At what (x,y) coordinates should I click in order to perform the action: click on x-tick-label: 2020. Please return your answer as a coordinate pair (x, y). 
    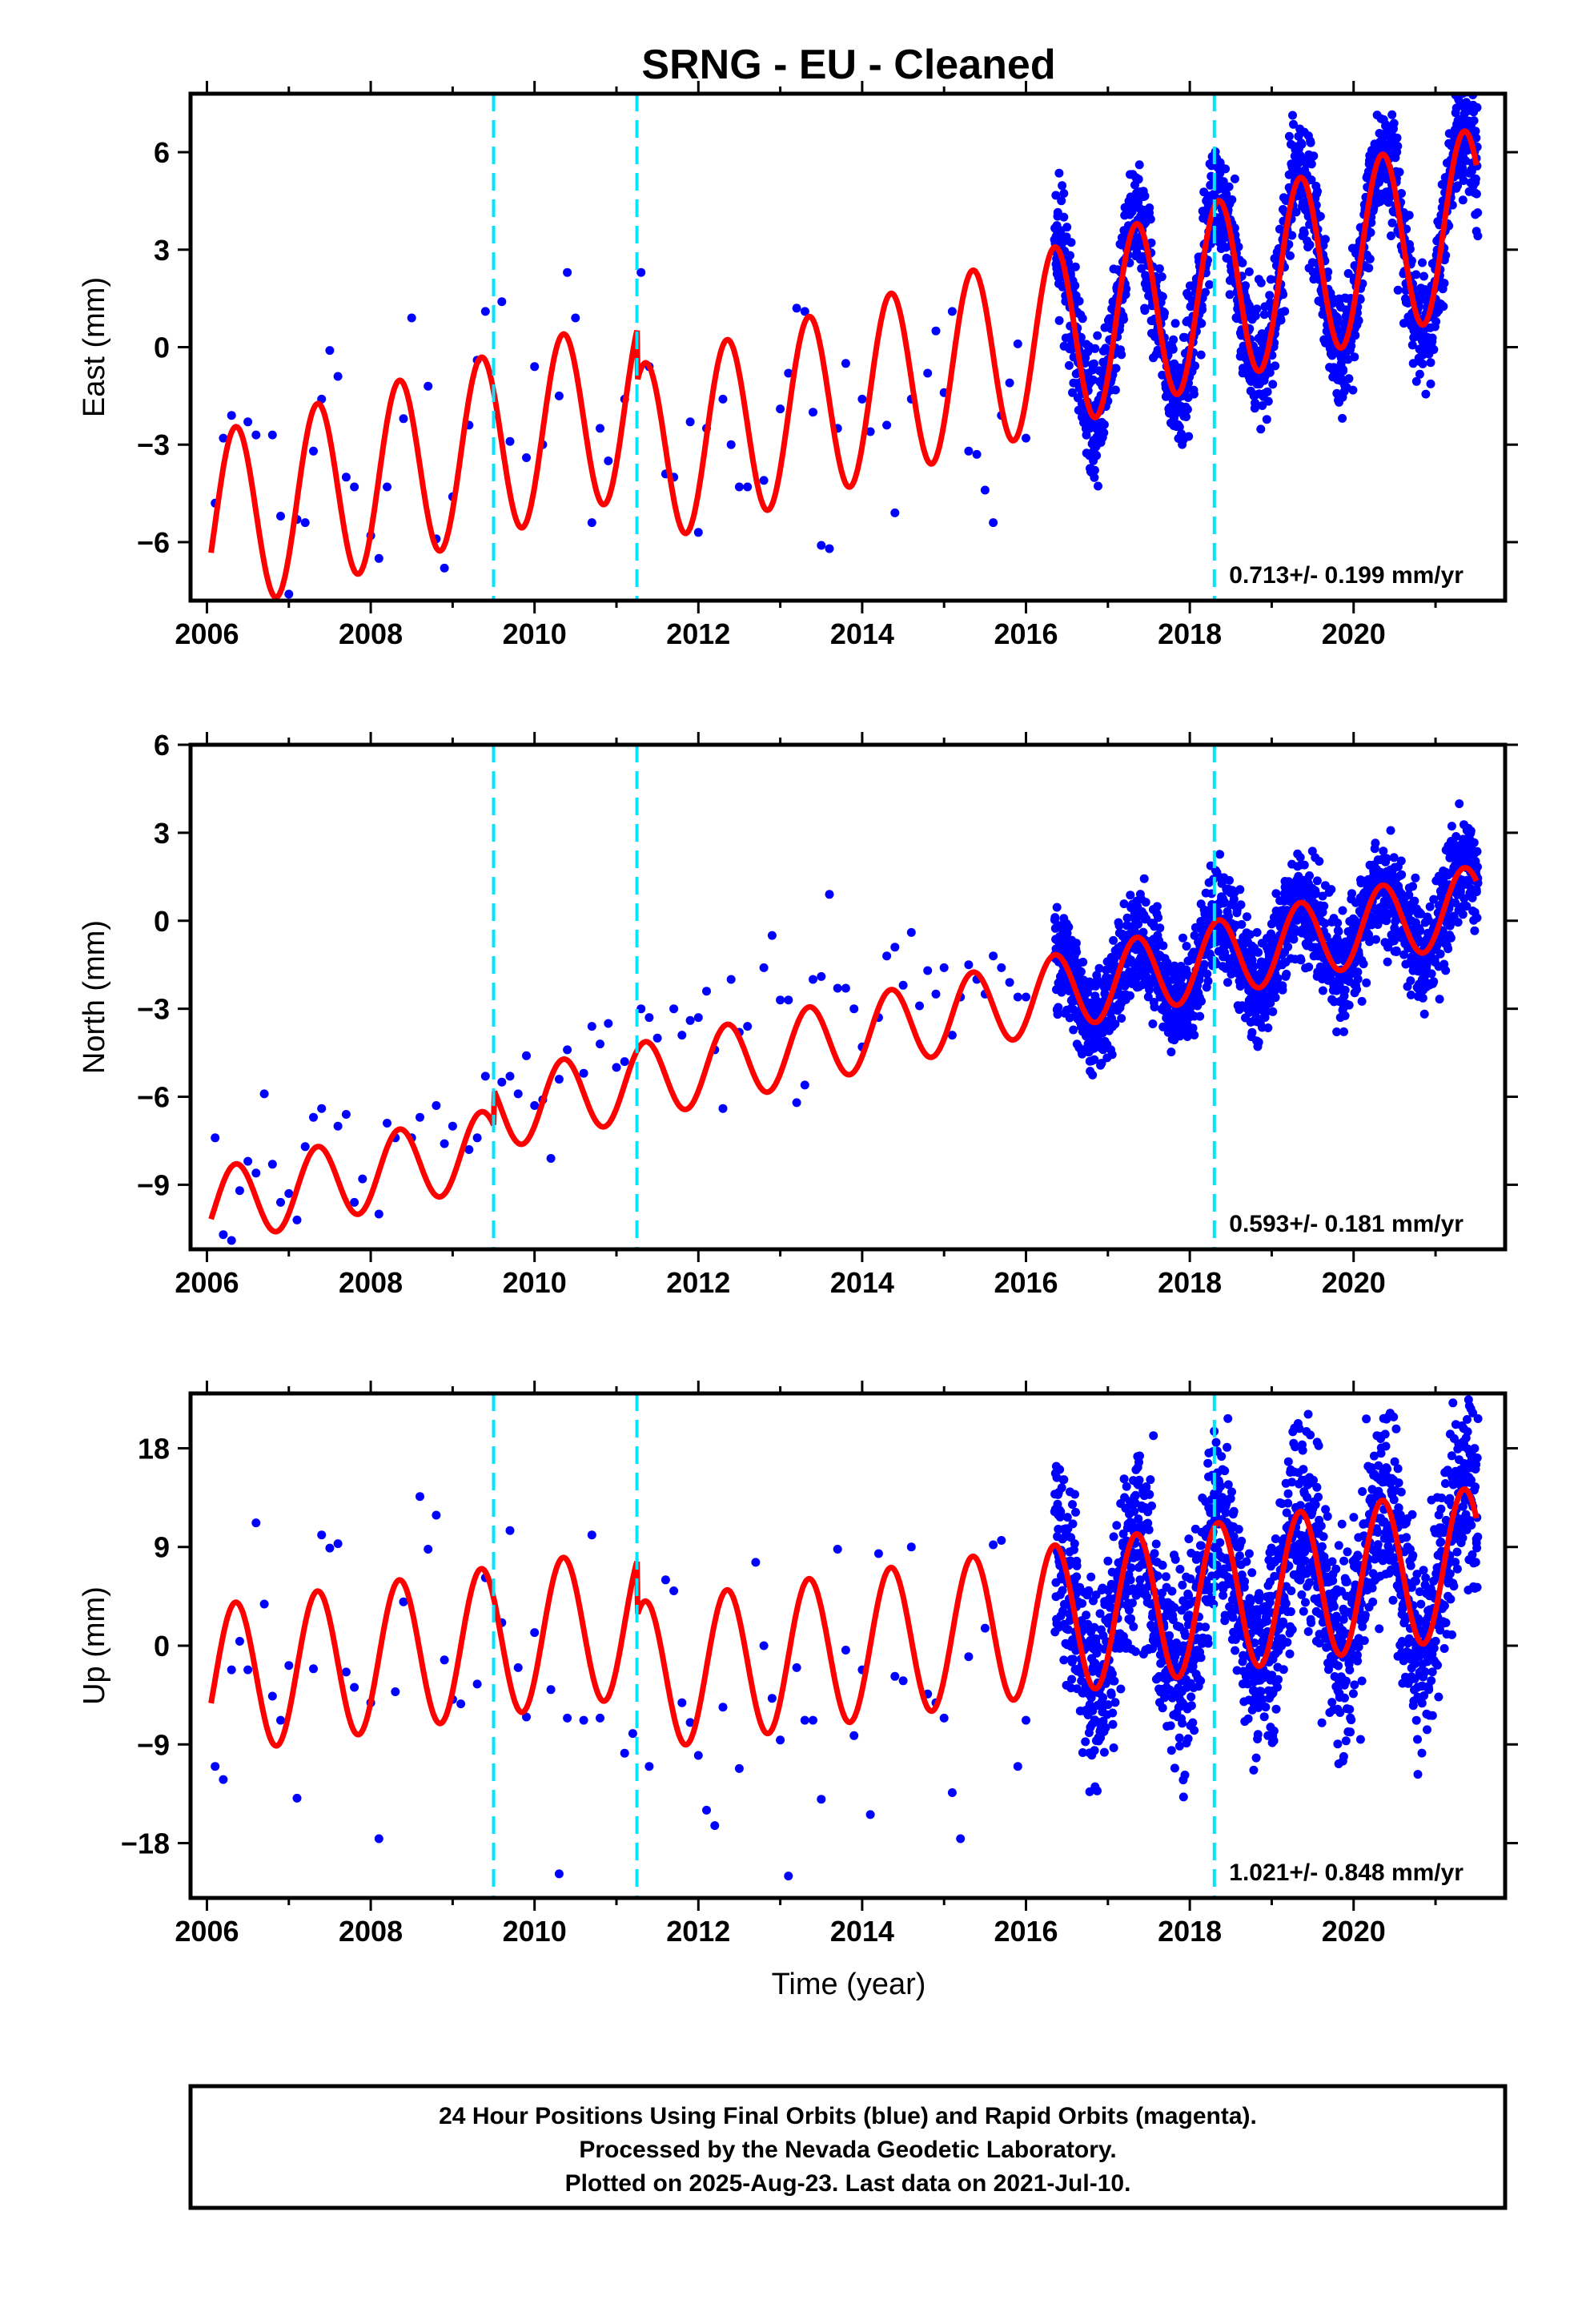
    Looking at the image, I should click on (1354, 633).